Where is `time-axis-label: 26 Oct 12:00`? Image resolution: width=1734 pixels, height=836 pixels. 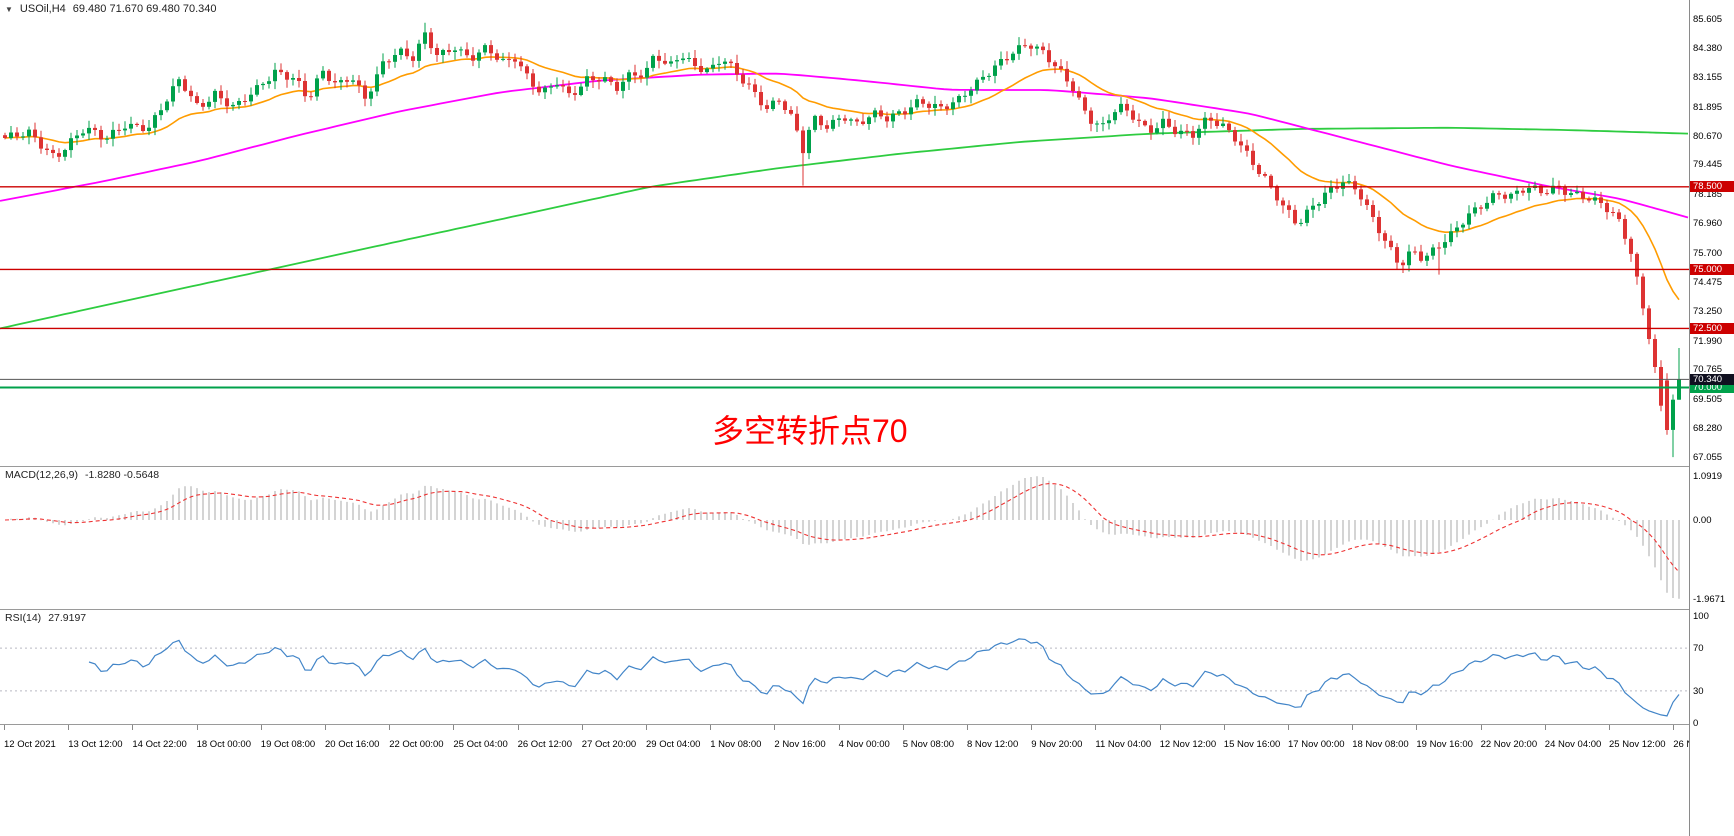 time-axis-label: 26 Oct 12:00 is located at coordinates (544, 744).